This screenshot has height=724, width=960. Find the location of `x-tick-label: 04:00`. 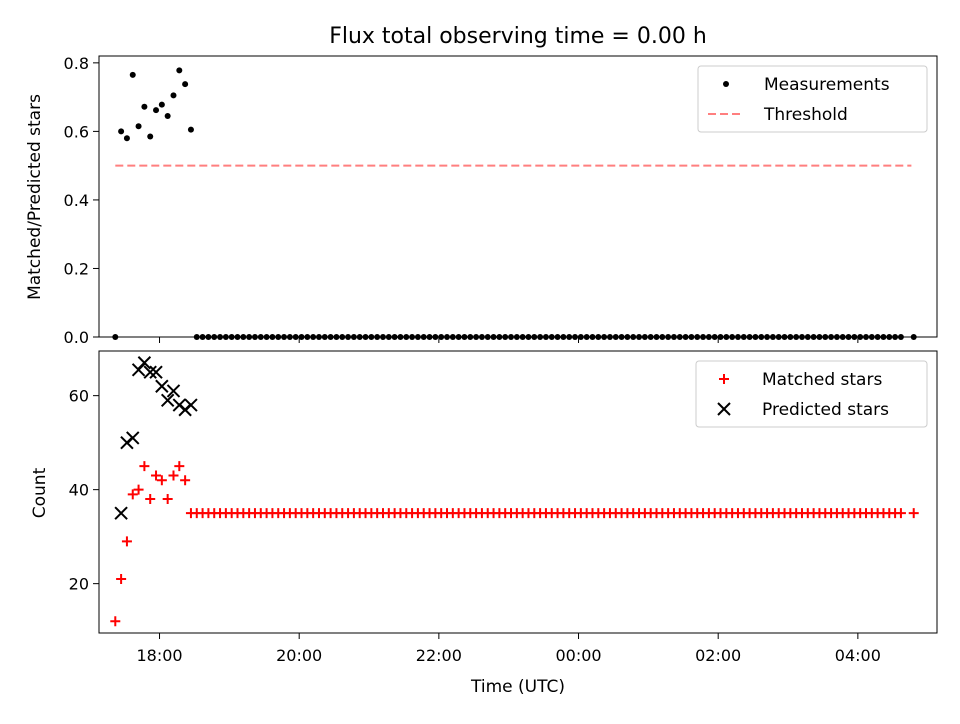

x-tick-label: 04:00 is located at coordinates (858, 655).